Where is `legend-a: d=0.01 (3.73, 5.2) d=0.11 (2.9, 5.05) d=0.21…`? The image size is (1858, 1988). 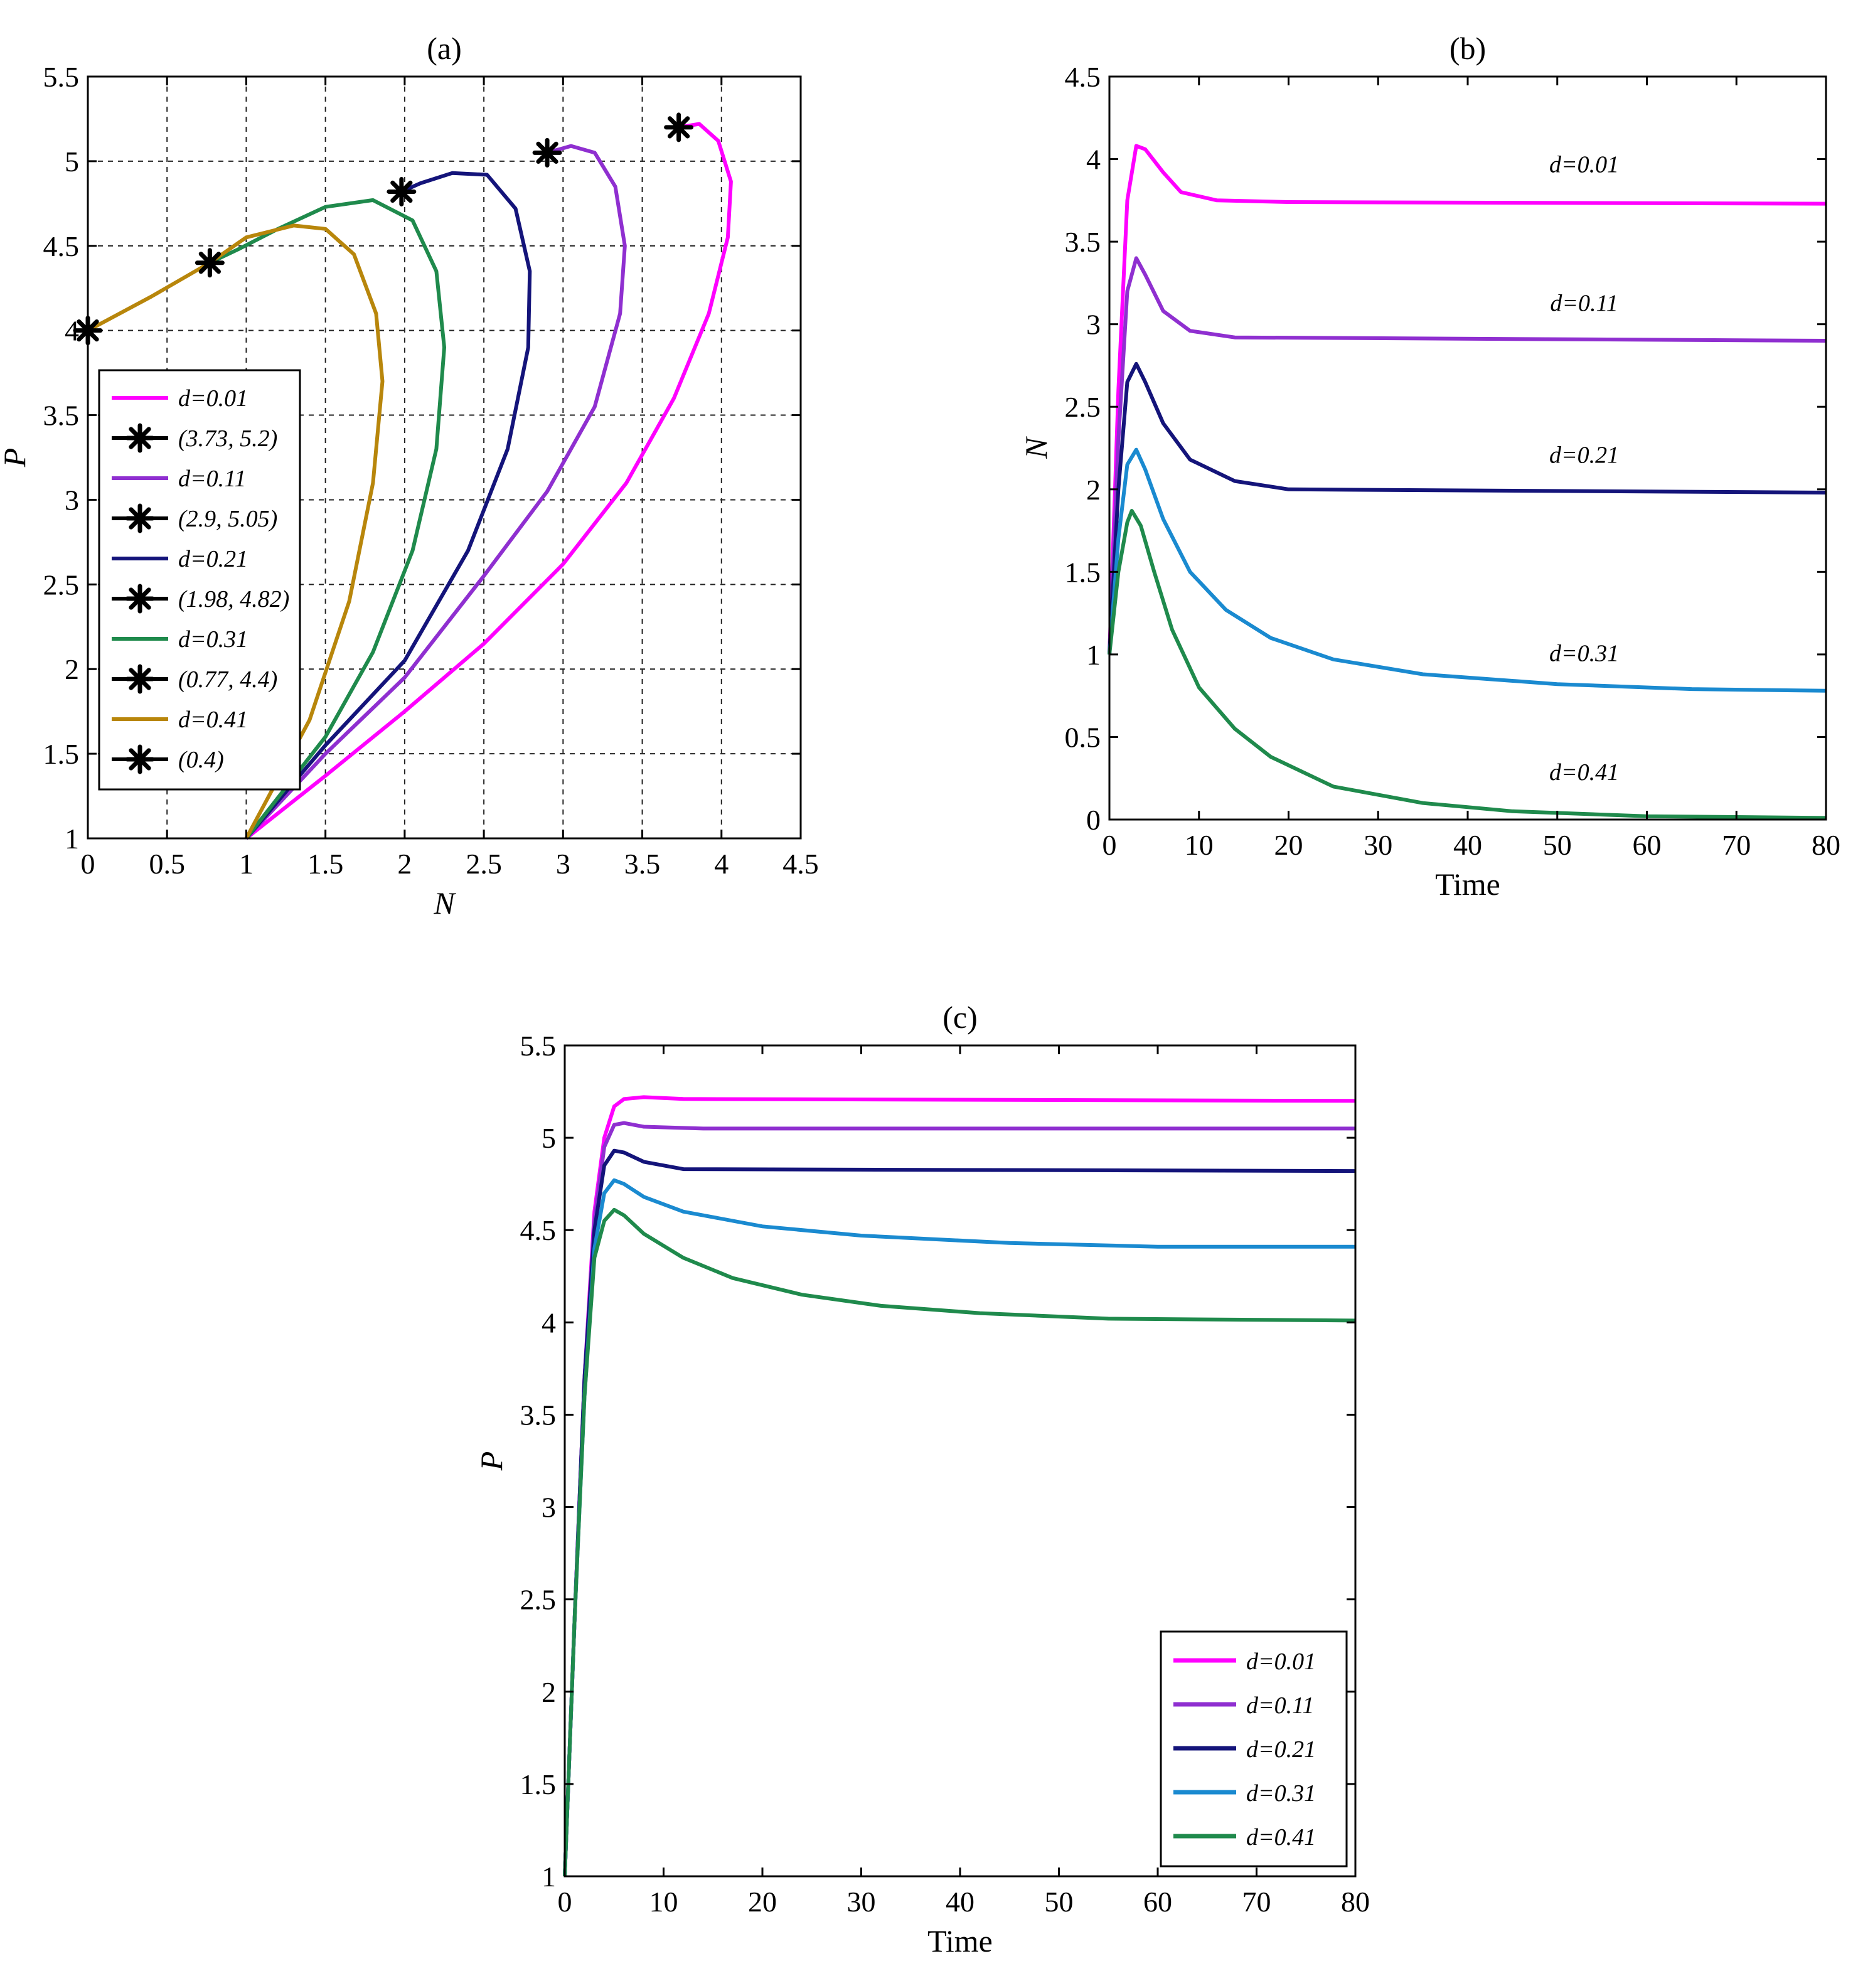 legend-a: d=0.01 (3.73, 5.2) d=0.11 (2.9, 5.05) d=0.21… is located at coordinates (199, 580).